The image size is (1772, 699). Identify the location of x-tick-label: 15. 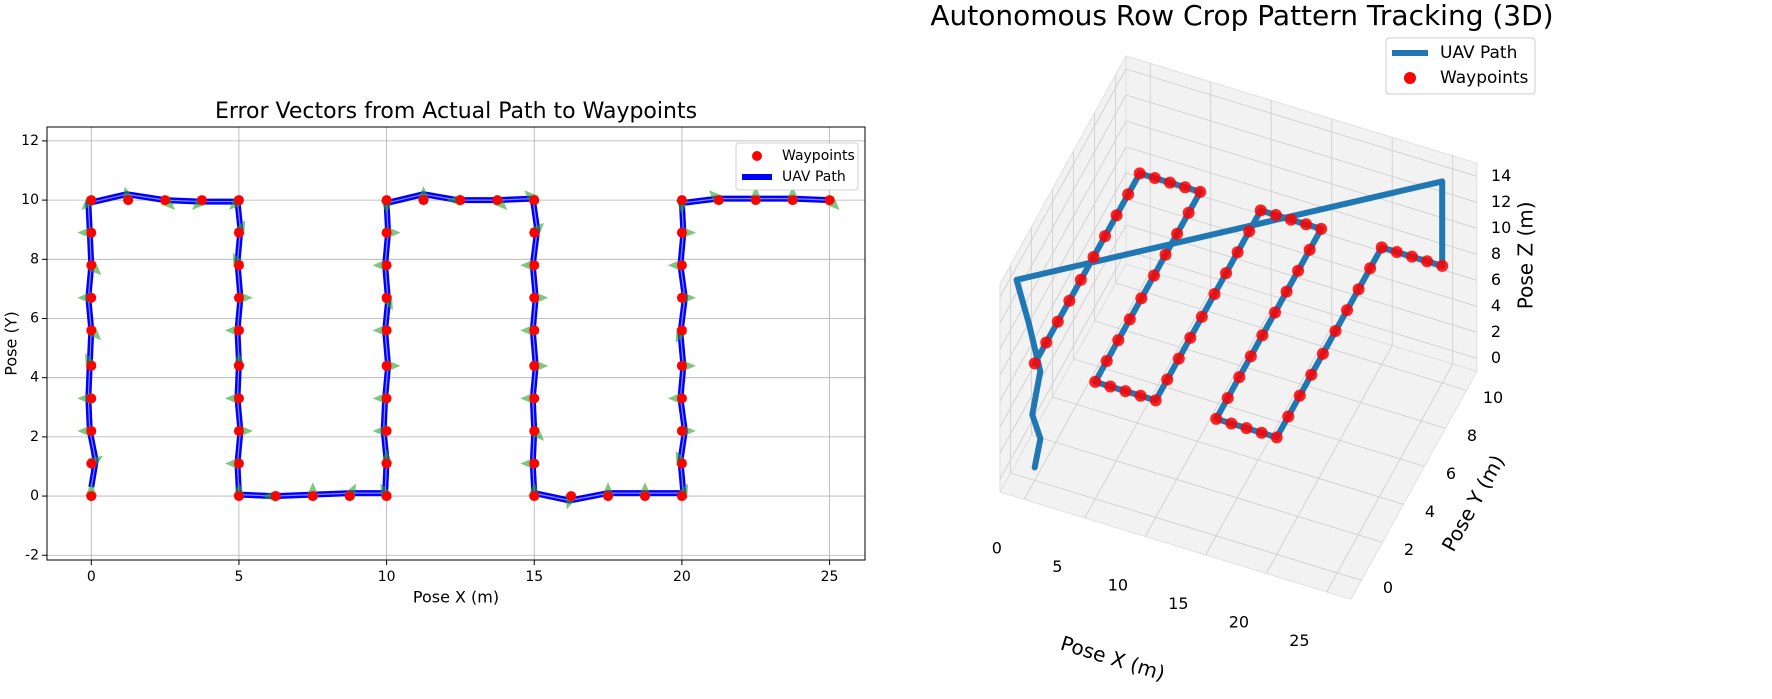
(1178, 603).